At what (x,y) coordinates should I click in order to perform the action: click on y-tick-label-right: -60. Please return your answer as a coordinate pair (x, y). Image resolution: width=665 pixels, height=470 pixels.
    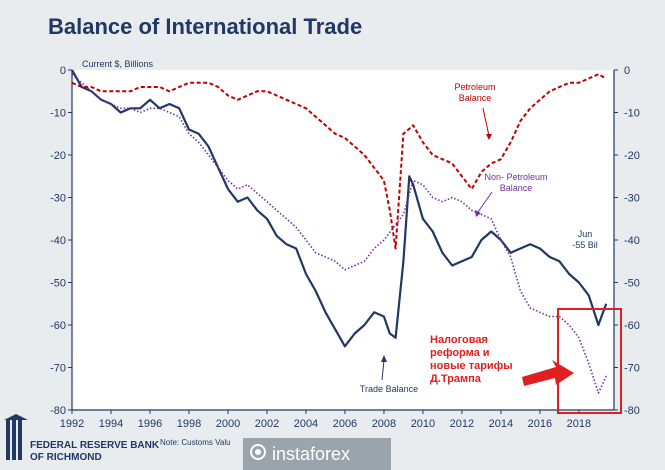
    Looking at the image, I should click on (632, 326).